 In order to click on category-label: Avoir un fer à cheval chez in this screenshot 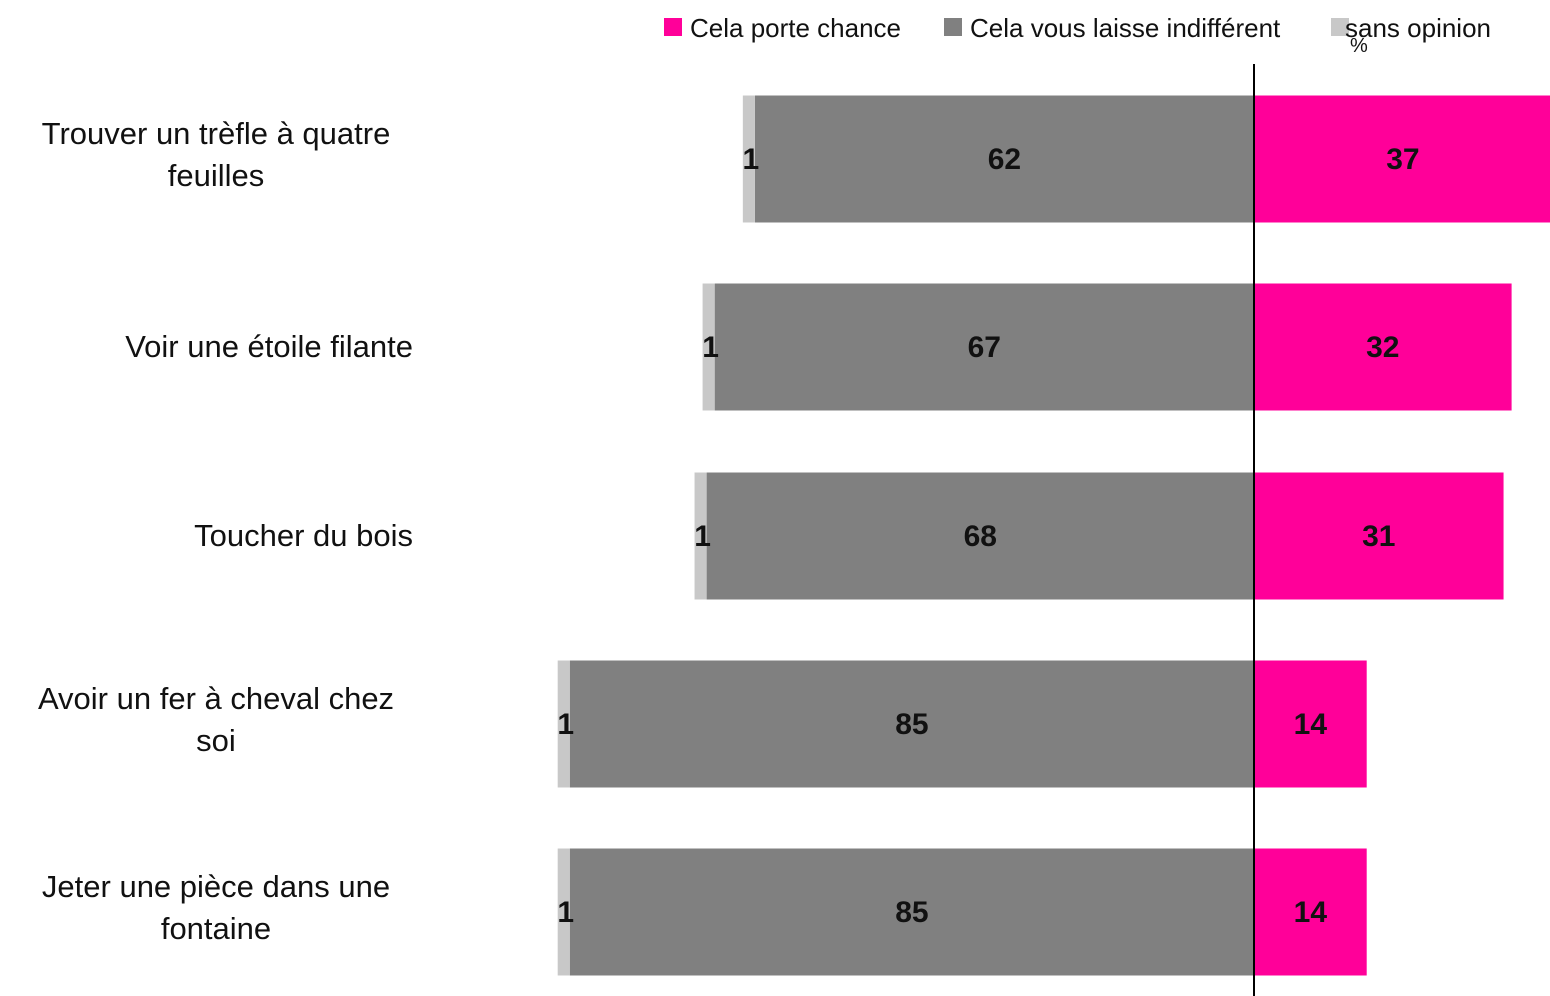, I will do `click(216, 698)`.